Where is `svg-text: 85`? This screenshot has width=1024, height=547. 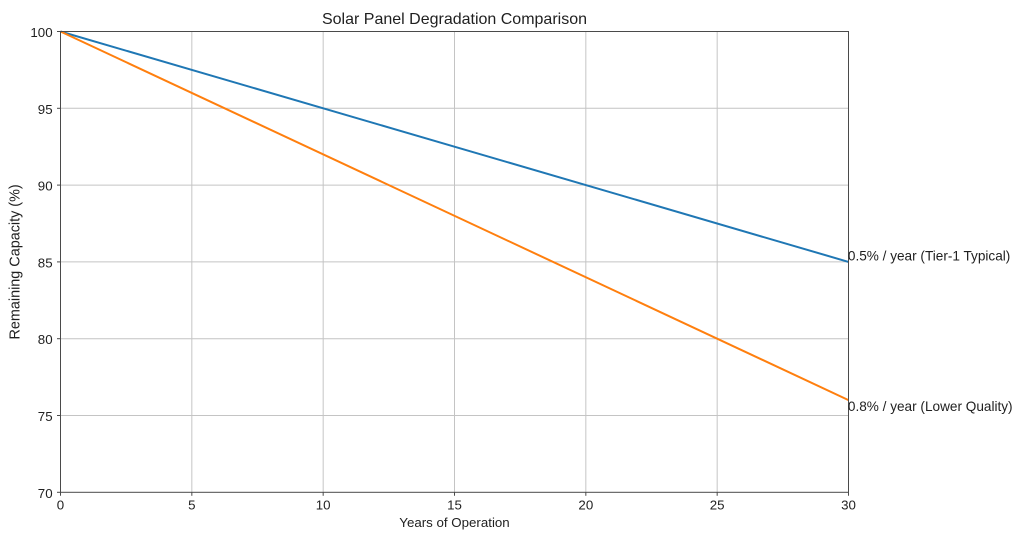
svg-text: 85 is located at coordinates (45, 262).